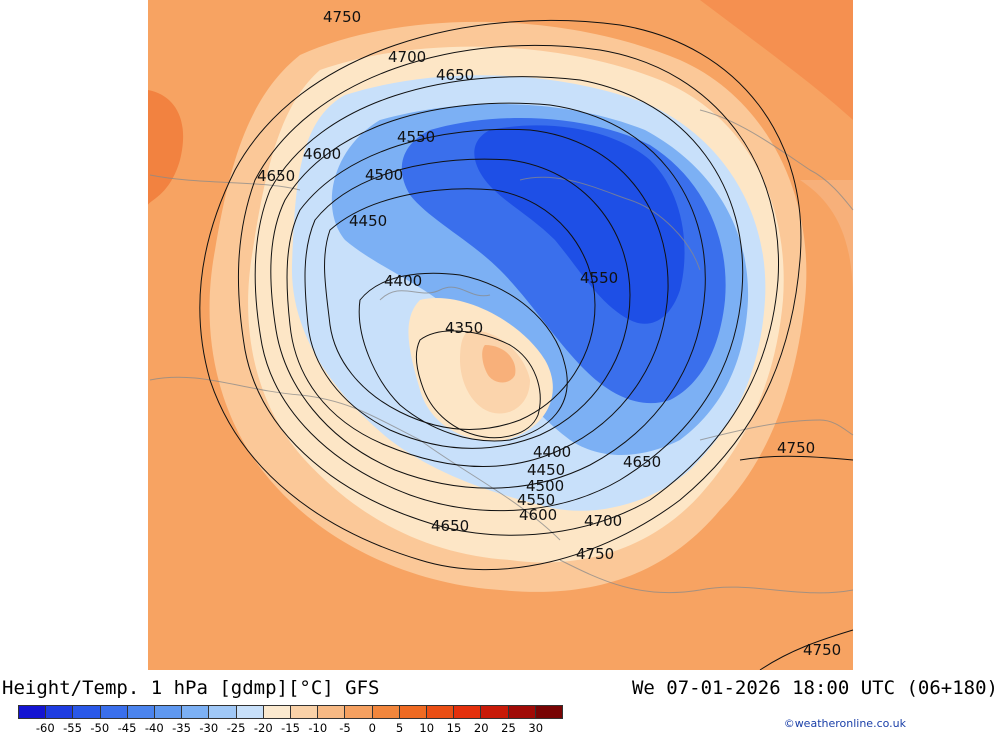  I want to click on colorbar-tick-label: 15, so click(454, 728).